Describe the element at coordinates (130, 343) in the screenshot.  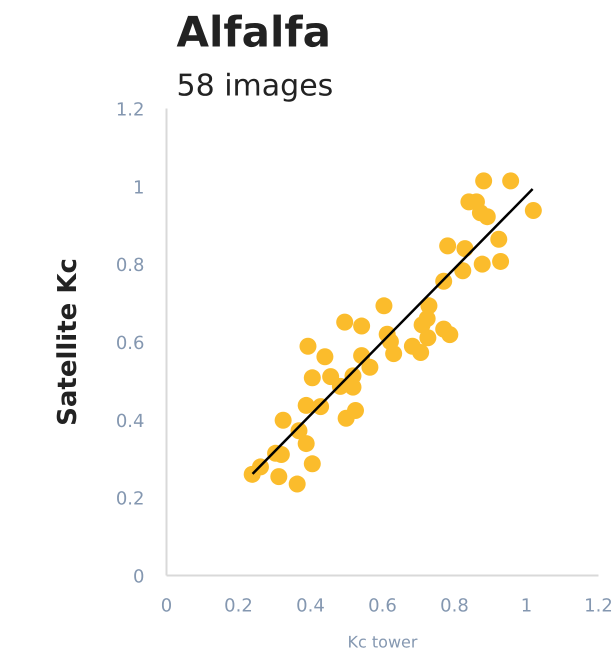
I see `y-tick-label: 0.6` at that location.